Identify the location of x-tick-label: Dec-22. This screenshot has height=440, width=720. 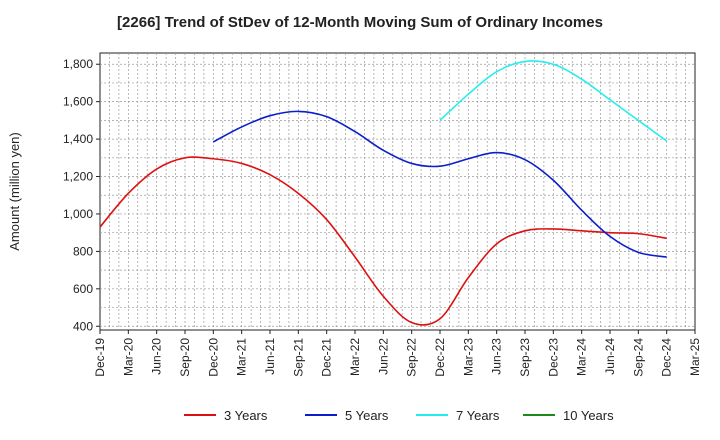
(440, 357).